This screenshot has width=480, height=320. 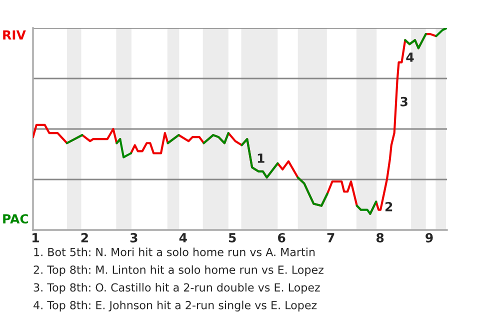 What do you see at coordinates (380, 237) in the screenshot?
I see `x-tick-label: 8` at bounding box center [380, 237].